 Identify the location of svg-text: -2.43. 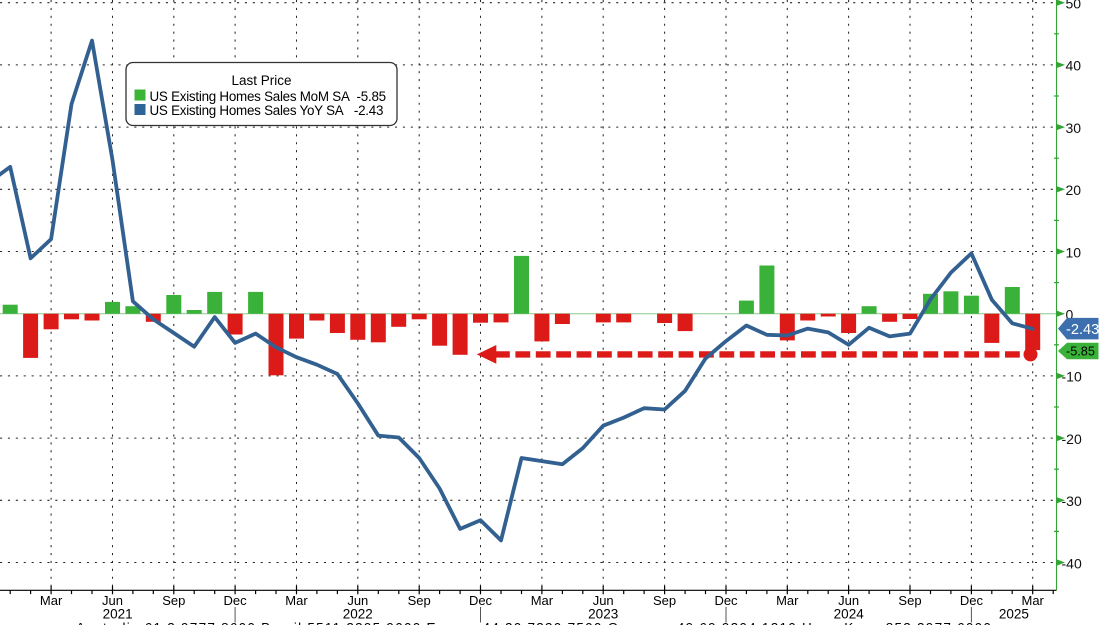
(1082, 330).